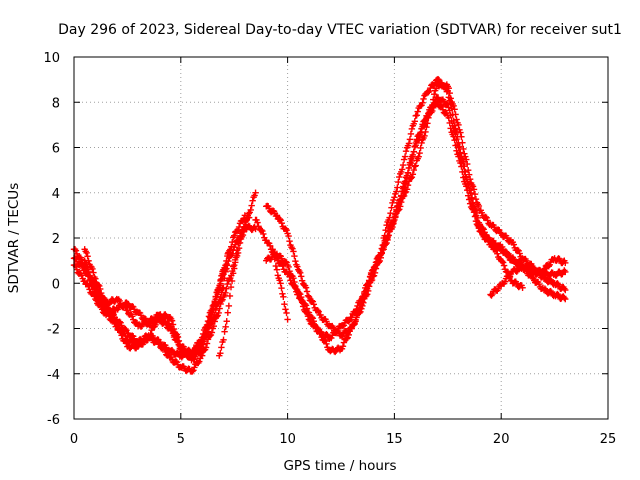 This screenshot has width=640, height=480. I want to click on x-tick-label: 5, so click(181, 439).